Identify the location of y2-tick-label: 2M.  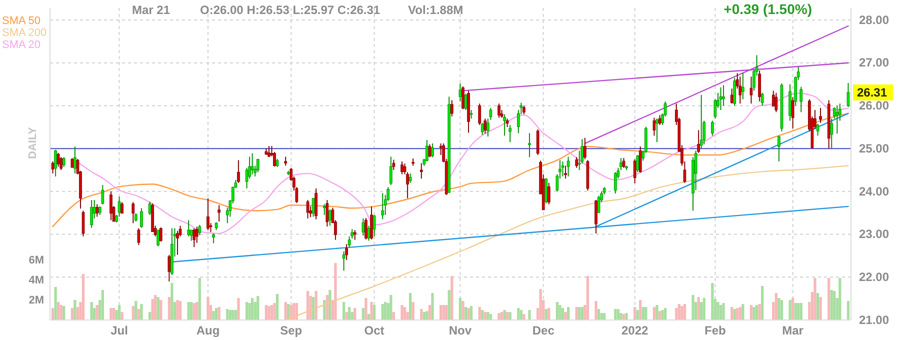
(36, 300).